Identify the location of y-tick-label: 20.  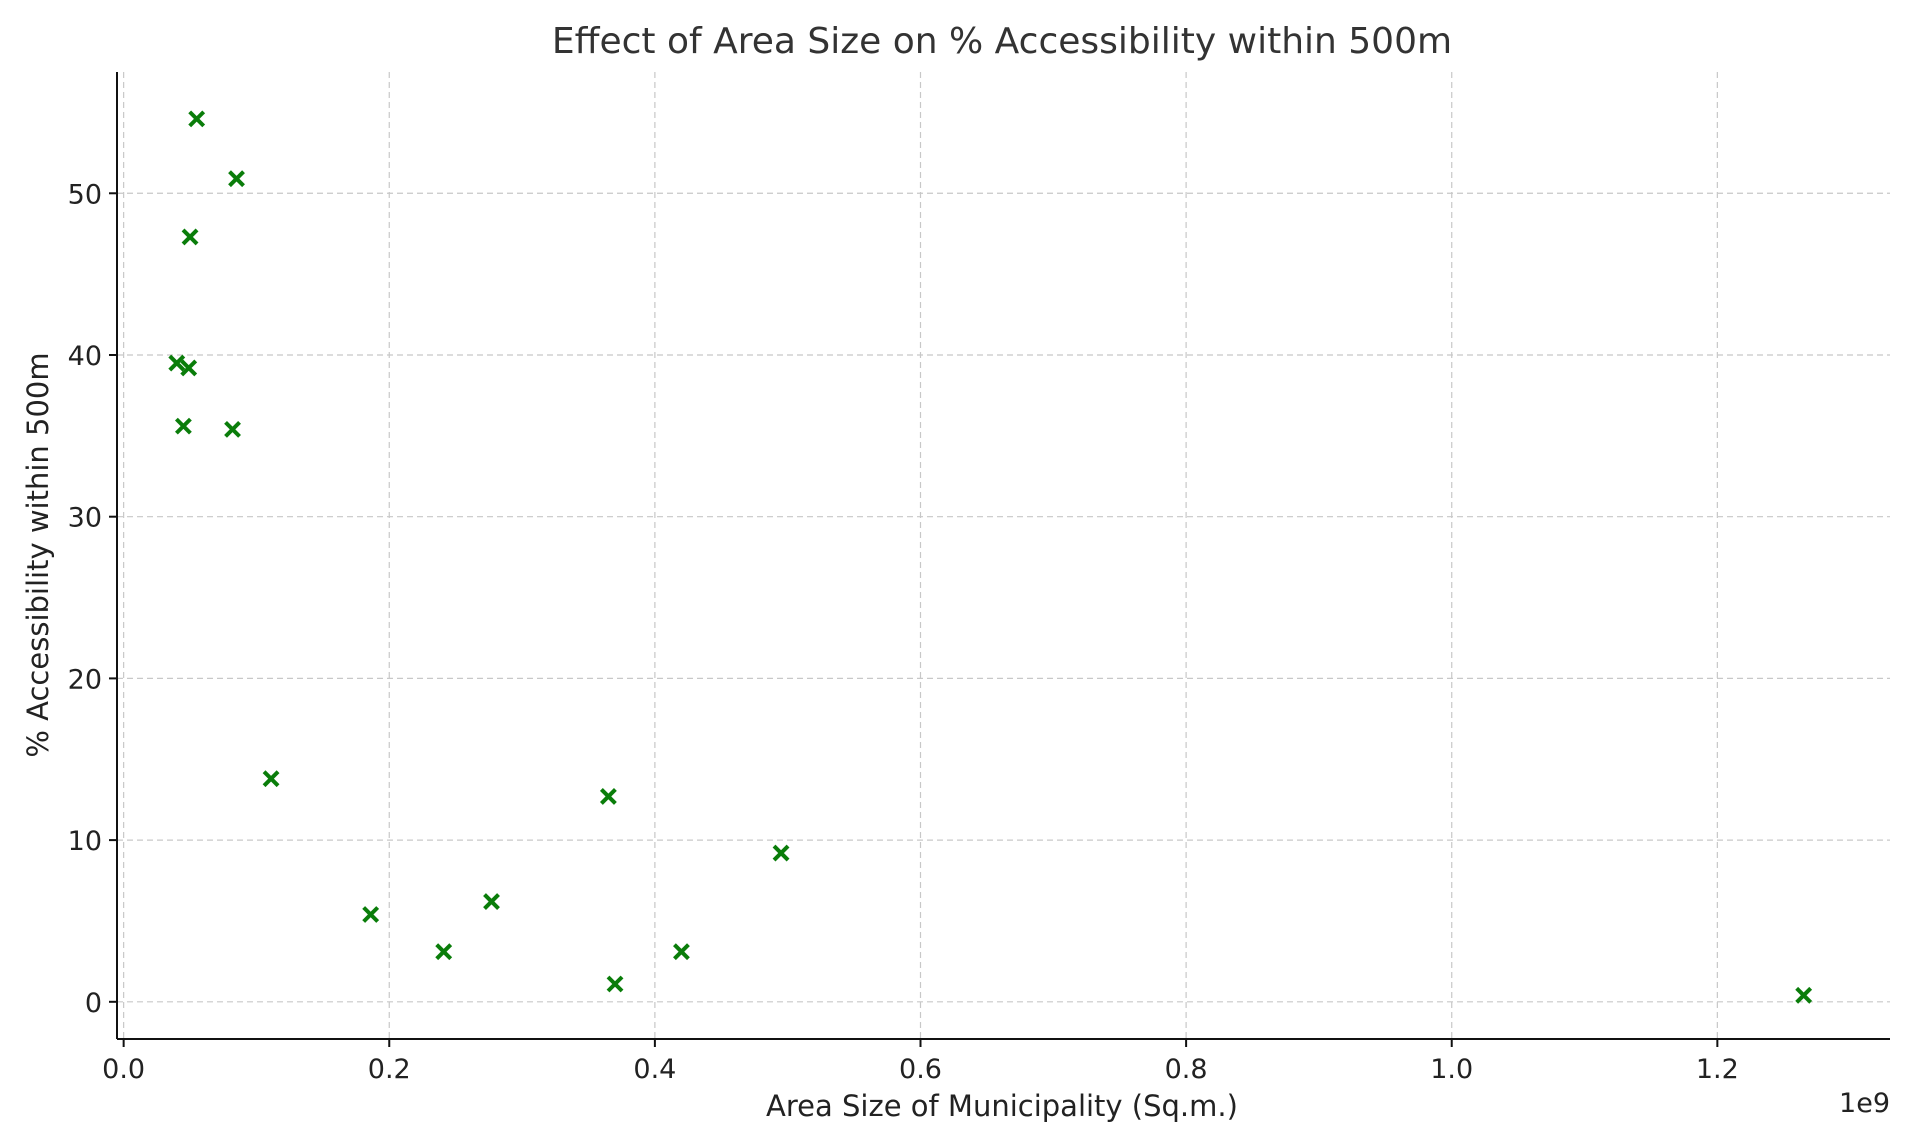
(85, 679).